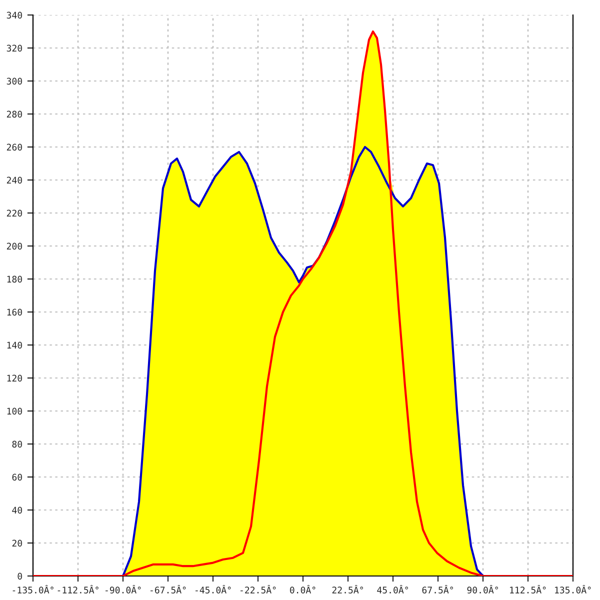 This screenshot has height=600, width=600. Describe the element at coordinates (14, 345) in the screenshot. I see `y-tick-label: 140` at that location.